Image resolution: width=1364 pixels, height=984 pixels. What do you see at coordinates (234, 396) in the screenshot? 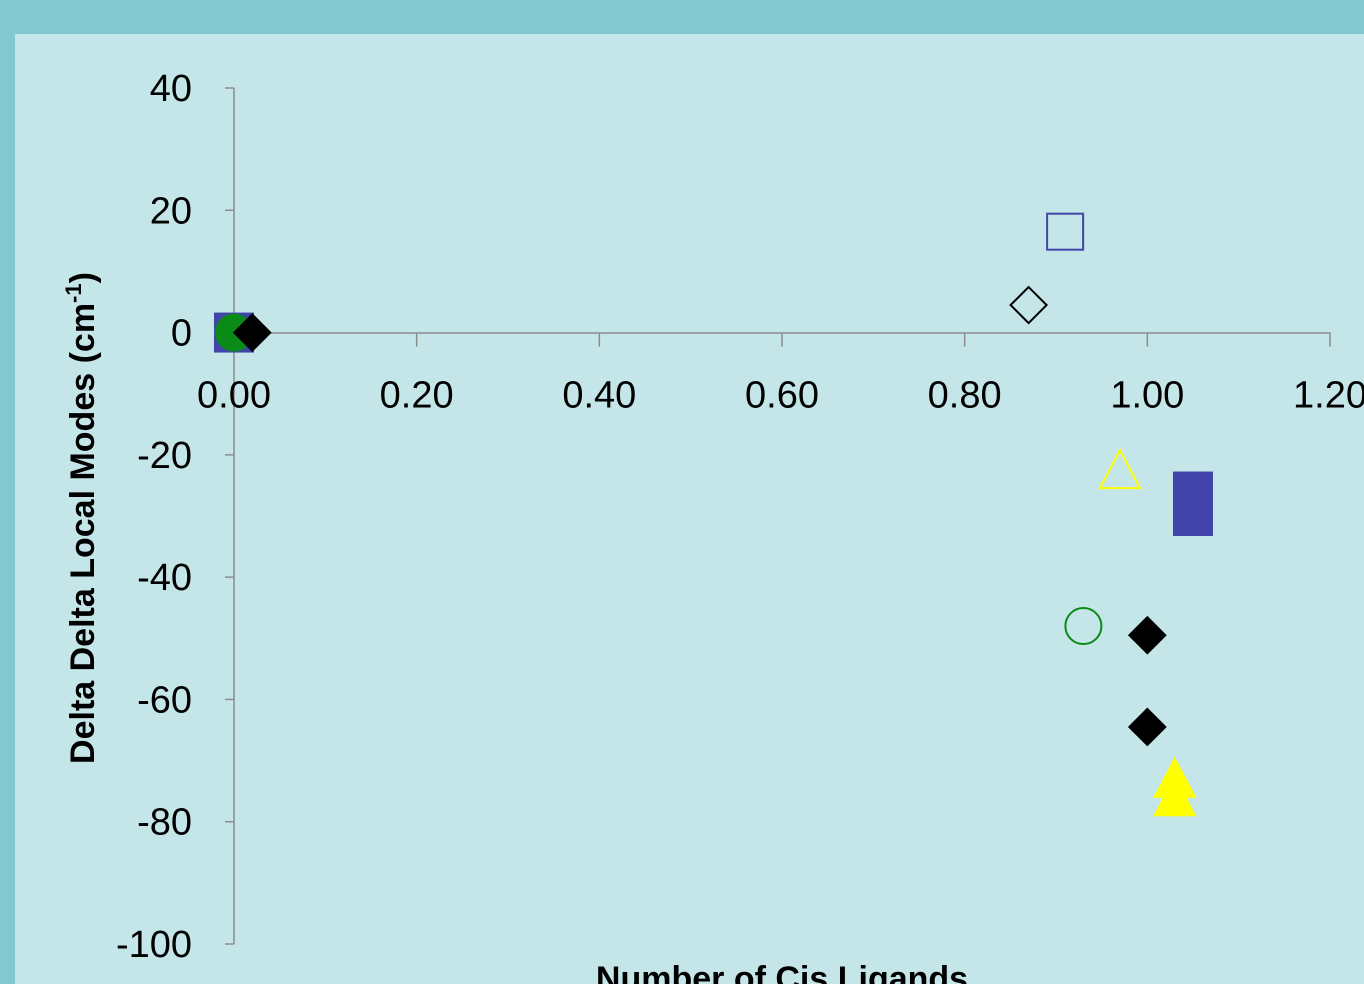
I see `x-tick-label: 0.00` at bounding box center [234, 396].